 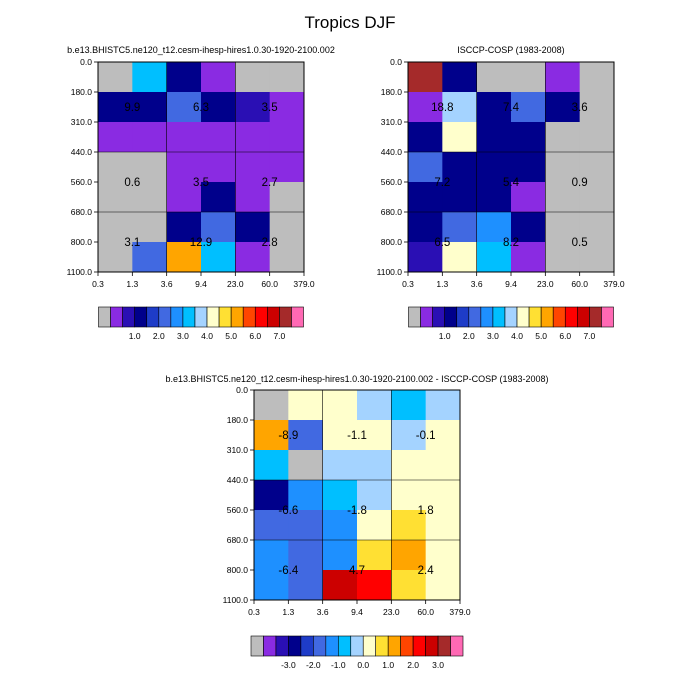 What do you see at coordinates (201, 243) in the screenshot?
I see `block-value-label: 12.9` at bounding box center [201, 243].